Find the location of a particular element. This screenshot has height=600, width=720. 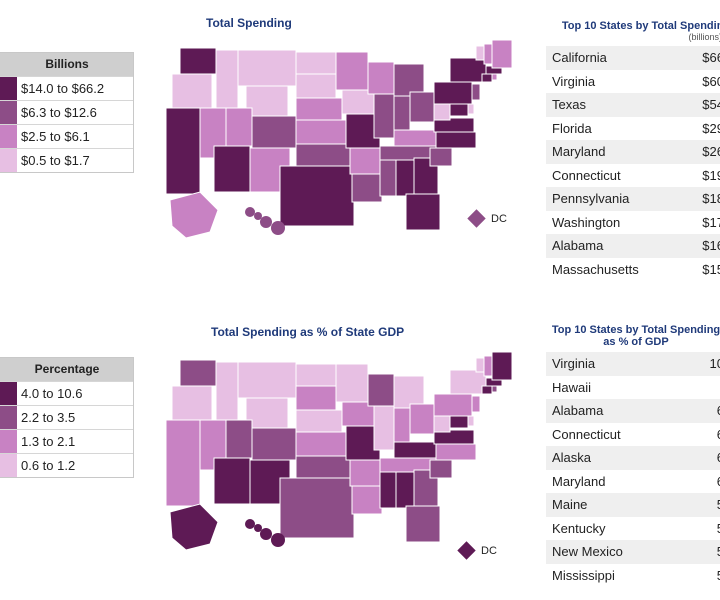

state-nc is located at coordinates (456, 140).